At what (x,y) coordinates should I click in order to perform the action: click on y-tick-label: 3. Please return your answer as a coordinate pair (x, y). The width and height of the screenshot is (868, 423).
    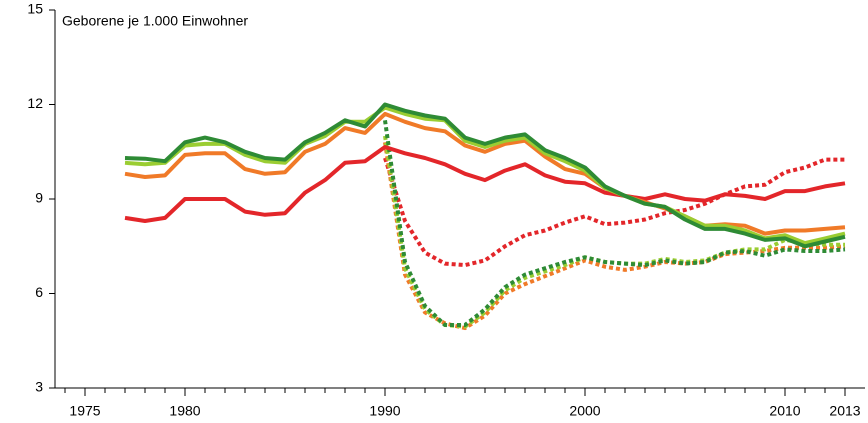
    Looking at the image, I should click on (39, 387).